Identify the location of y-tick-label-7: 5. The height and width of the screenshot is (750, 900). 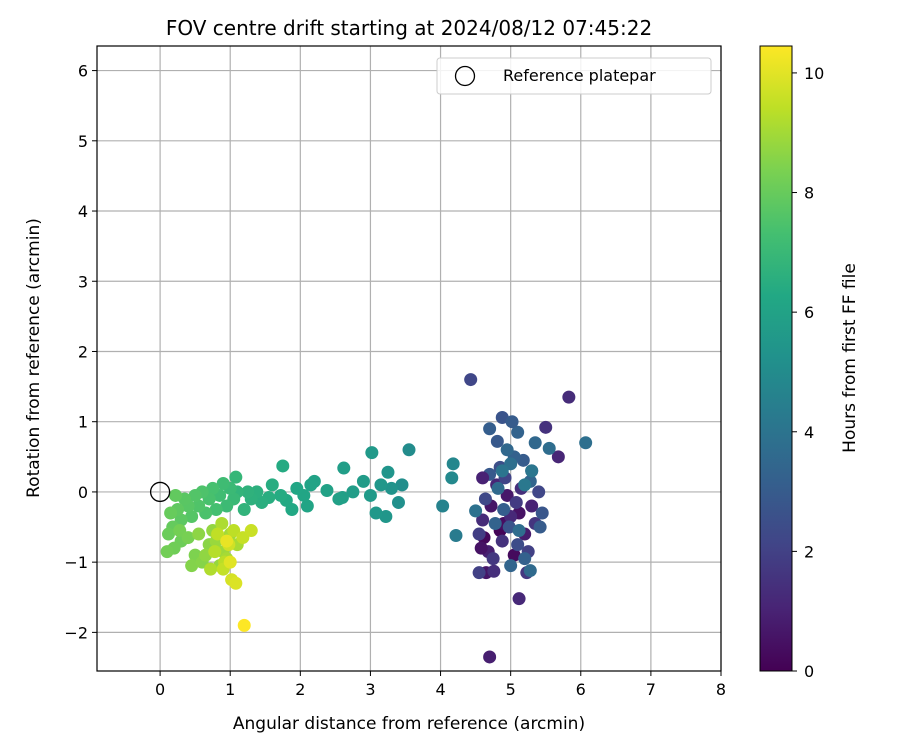
(83, 141).